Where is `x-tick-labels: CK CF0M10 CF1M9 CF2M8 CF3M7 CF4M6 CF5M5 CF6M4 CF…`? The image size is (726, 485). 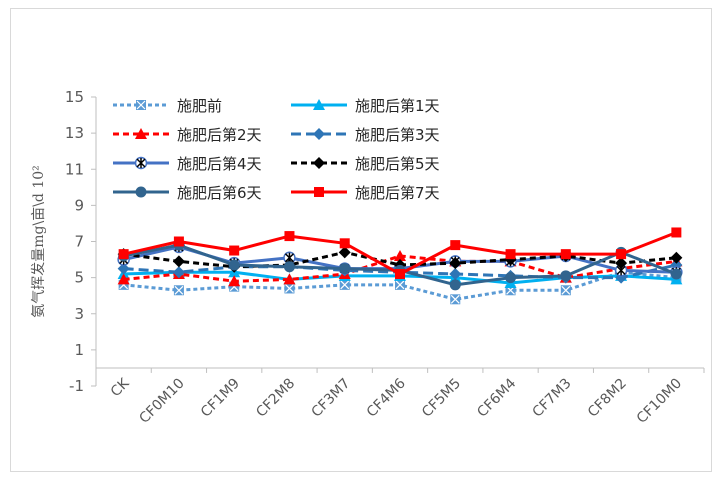 x-tick-labels: CK CF0M10 CF1M9 CF2M8 CF3M7 CF4M6 CF5M5 CF6M4 CF… is located at coordinates (396, 401).